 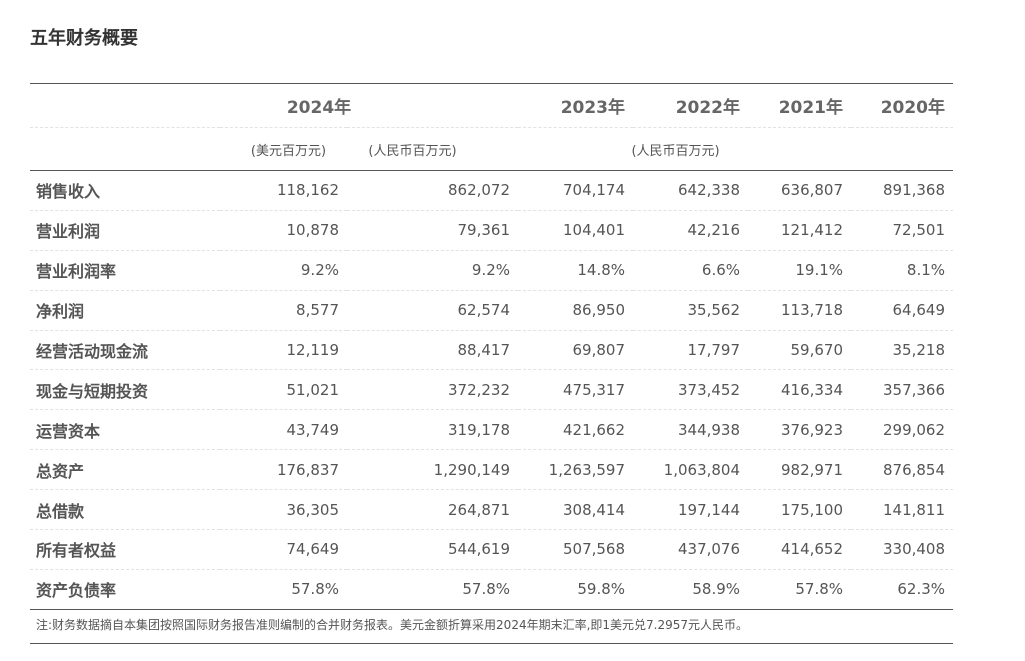 What do you see at coordinates (800, 470) in the screenshot?
I see `cell-y2021: 982,971` at bounding box center [800, 470].